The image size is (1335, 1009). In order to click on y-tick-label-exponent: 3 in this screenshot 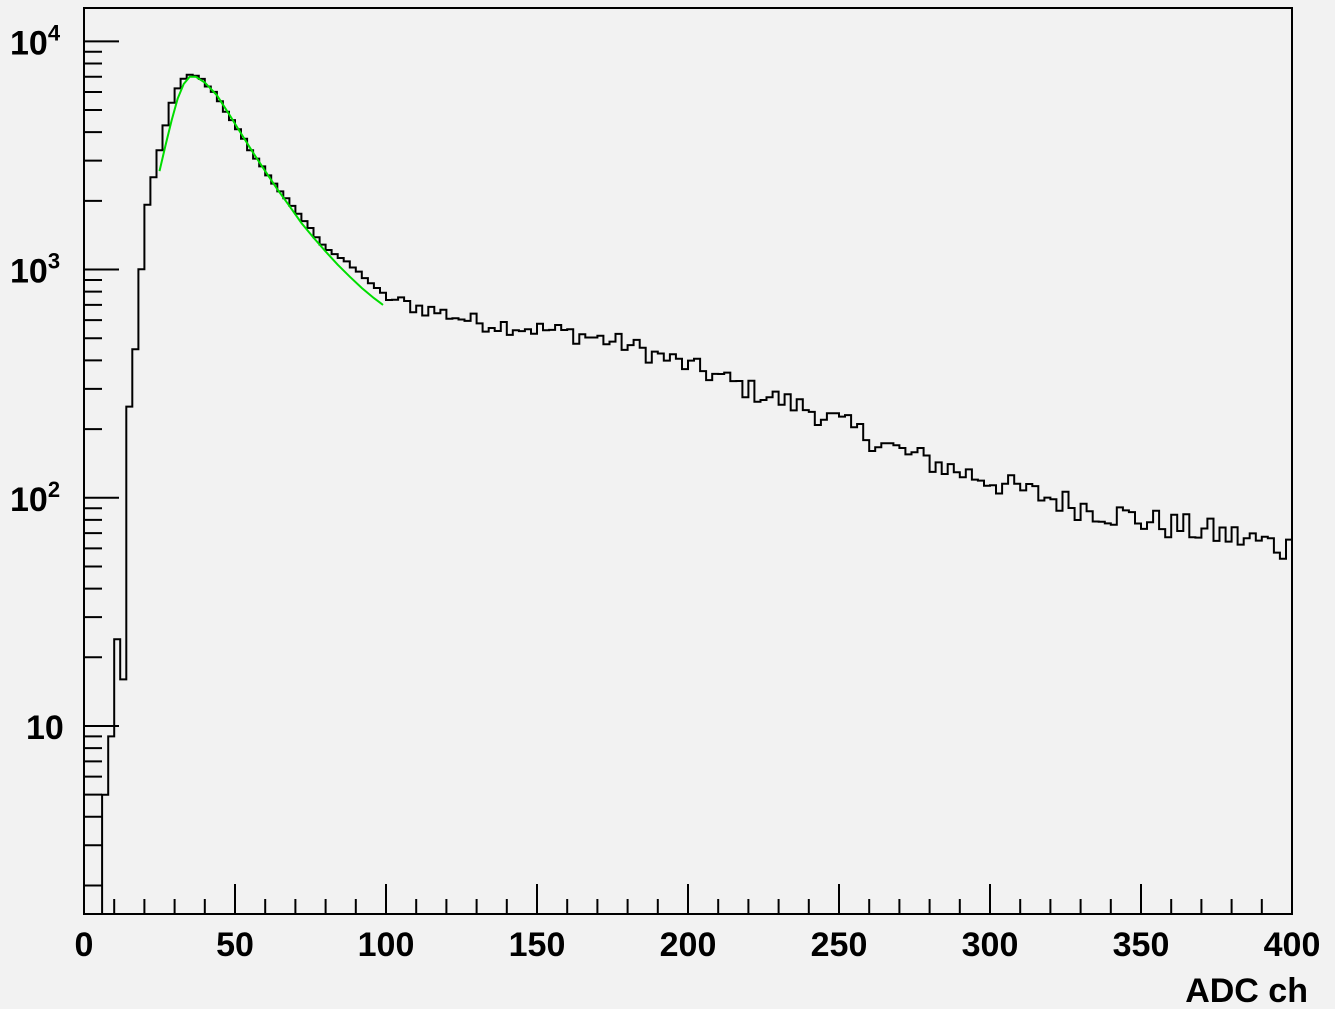, I will do `click(54, 261)`.